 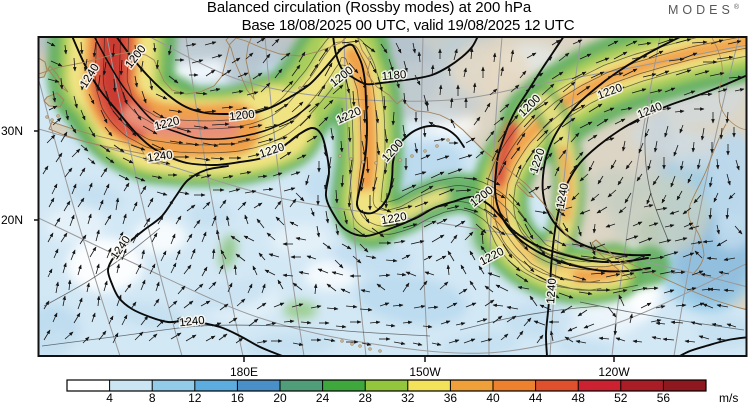 What do you see at coordinates (664, 398) in the screenshot?
I see `svg-text: 56` at bounding box center [664, 398].